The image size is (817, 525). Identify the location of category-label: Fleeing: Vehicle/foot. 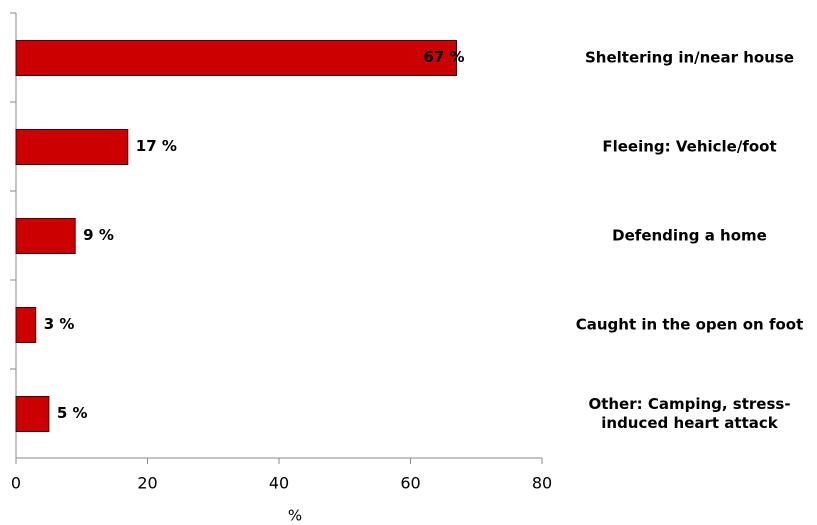
(689, 146).